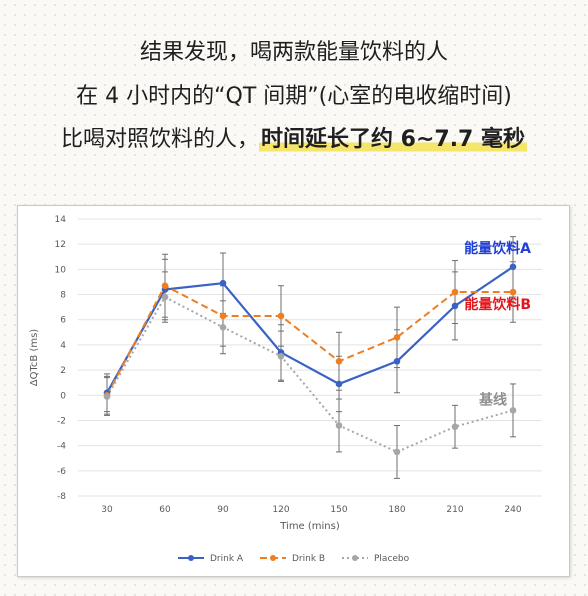 The image size is (588, 596). I want to click on legend-label-placebo: Placebo, so click(392, 559).